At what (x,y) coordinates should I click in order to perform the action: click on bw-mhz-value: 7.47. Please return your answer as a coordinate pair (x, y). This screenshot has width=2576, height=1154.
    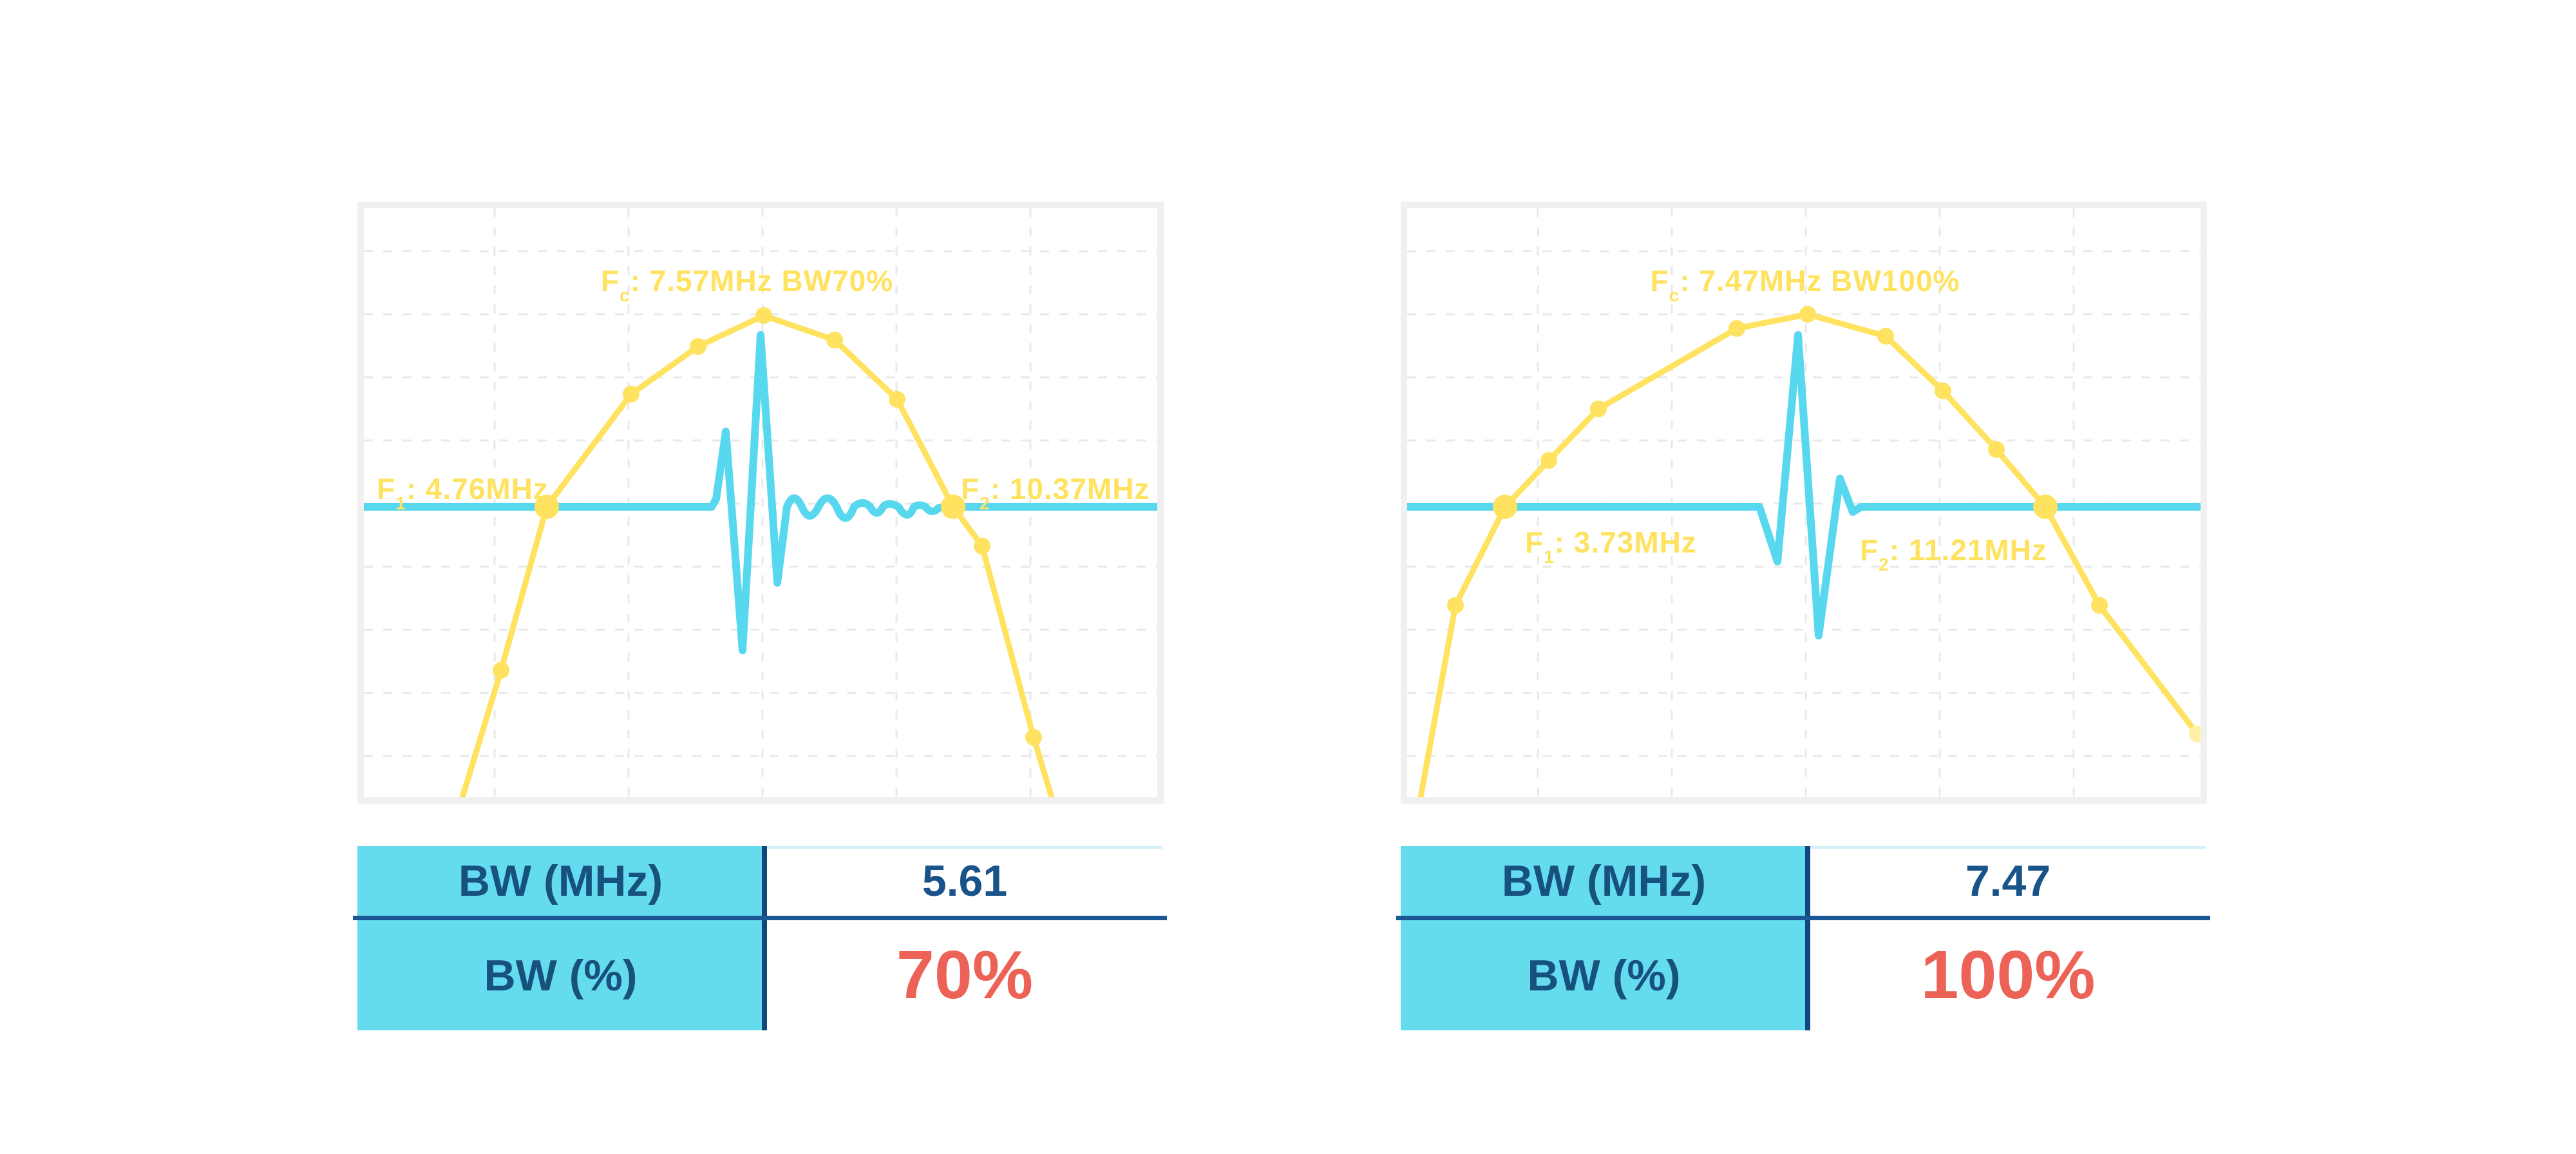
    Looking at the image, I should click on (2008, 880).